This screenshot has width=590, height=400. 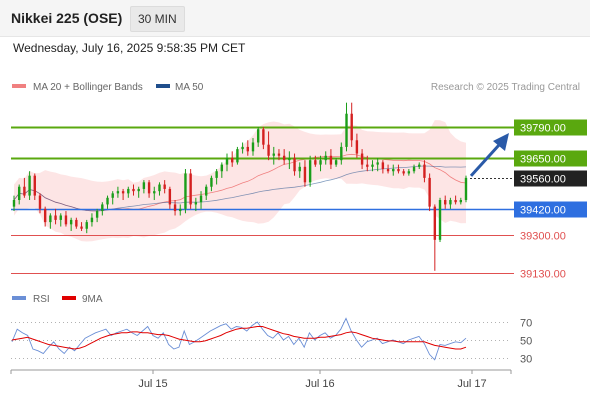 What do you see at coordinates (19, 86) in the screenshot?
I see `ma20-legend-swatch` at bounding box center [19, 86].